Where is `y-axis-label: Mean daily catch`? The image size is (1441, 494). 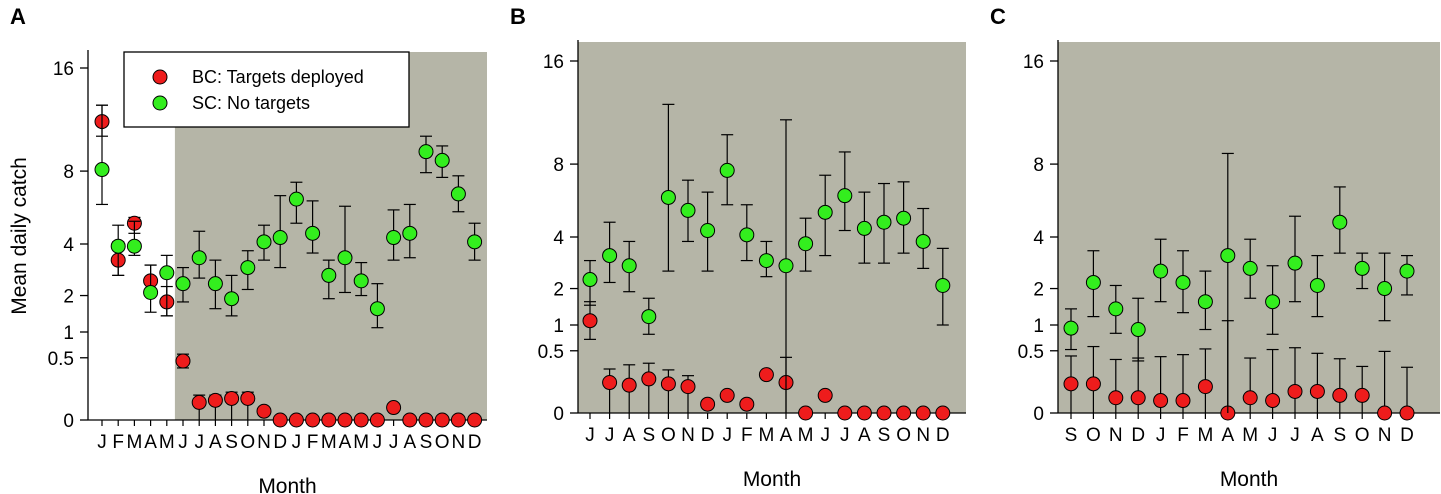
y-axis-label: Mean daily catch is located at coordinates (19, 236).